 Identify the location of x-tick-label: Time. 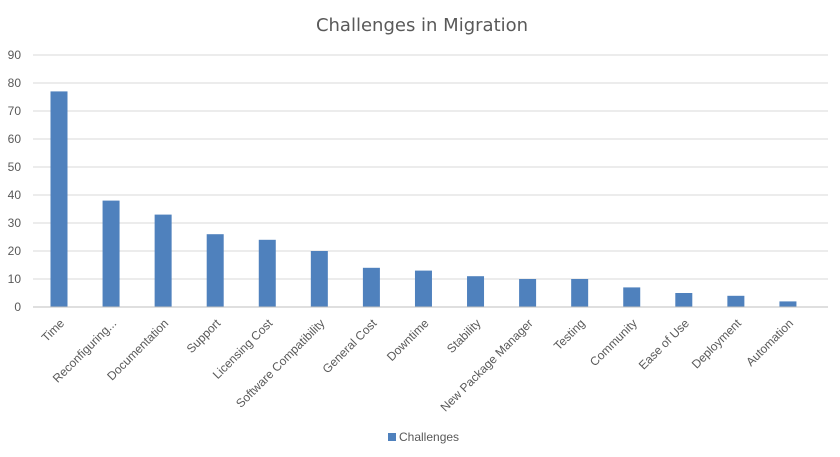
(53, 330).